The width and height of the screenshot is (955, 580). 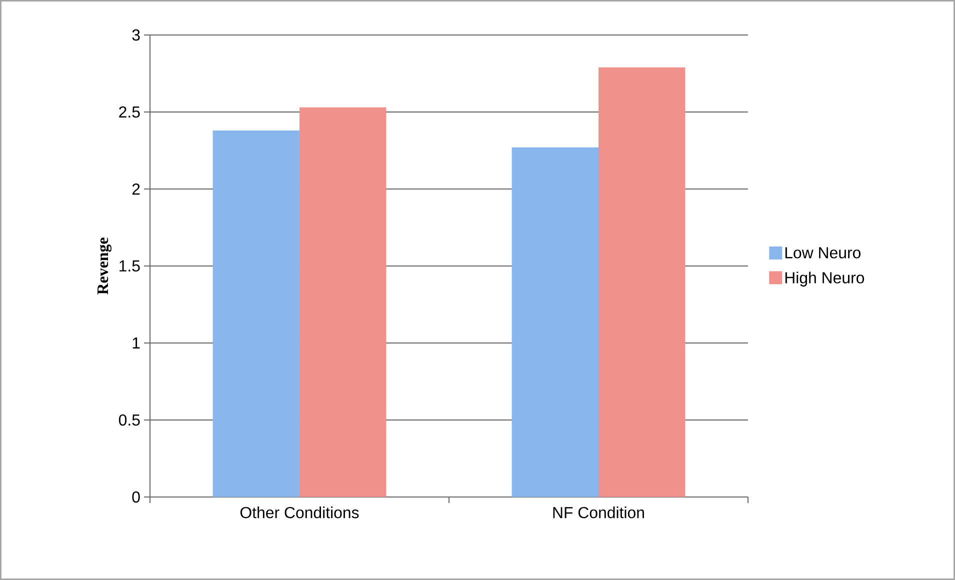 What do you see at coordinates (130, 266) in the screenshot?
I see `y-tick-label: 1.5` at bounding box center [130, 266].